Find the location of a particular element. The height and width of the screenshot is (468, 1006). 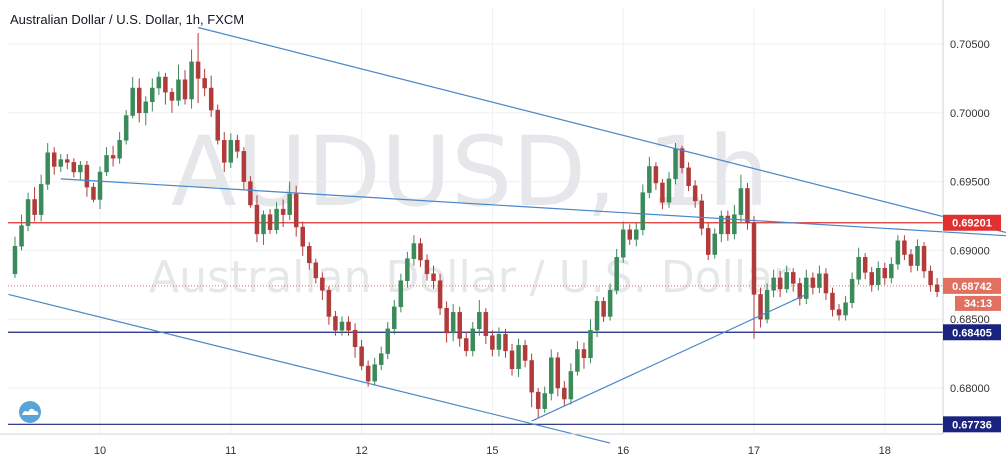

x-tick-label: 11 is located at coordinates (230, 451).